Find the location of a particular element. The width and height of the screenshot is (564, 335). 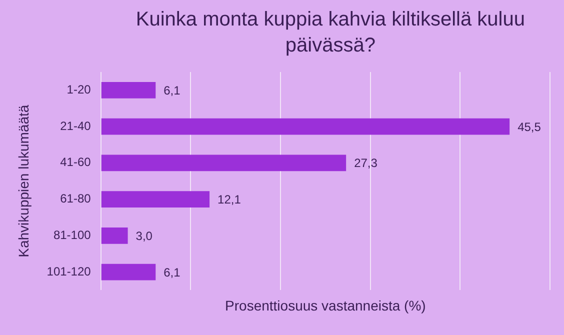

data-label: 27,3 is located at coordinates (366, 163).